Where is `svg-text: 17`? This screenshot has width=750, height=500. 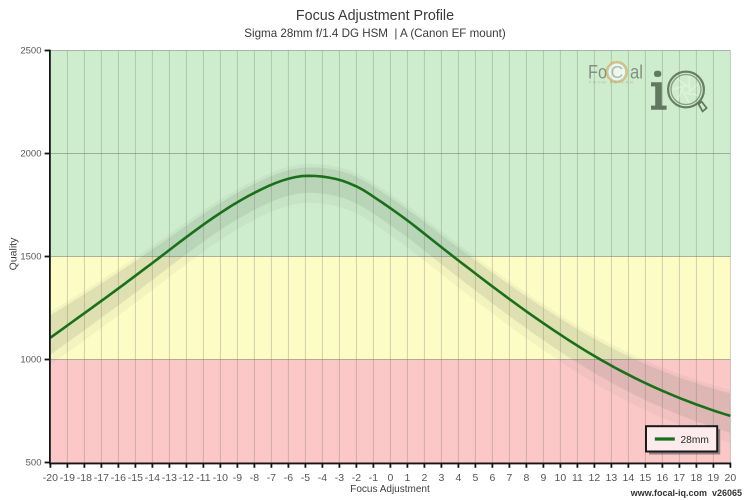 svg-text: 17 is located at coordinates (680, 478).